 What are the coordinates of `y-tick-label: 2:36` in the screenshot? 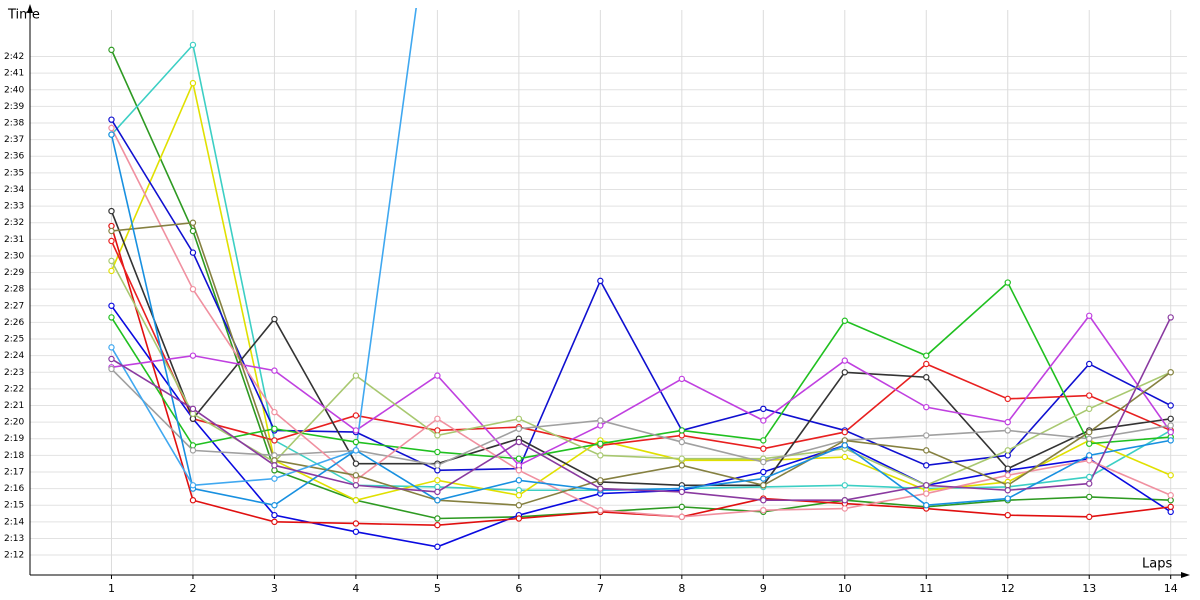 It's located at (14, 157).